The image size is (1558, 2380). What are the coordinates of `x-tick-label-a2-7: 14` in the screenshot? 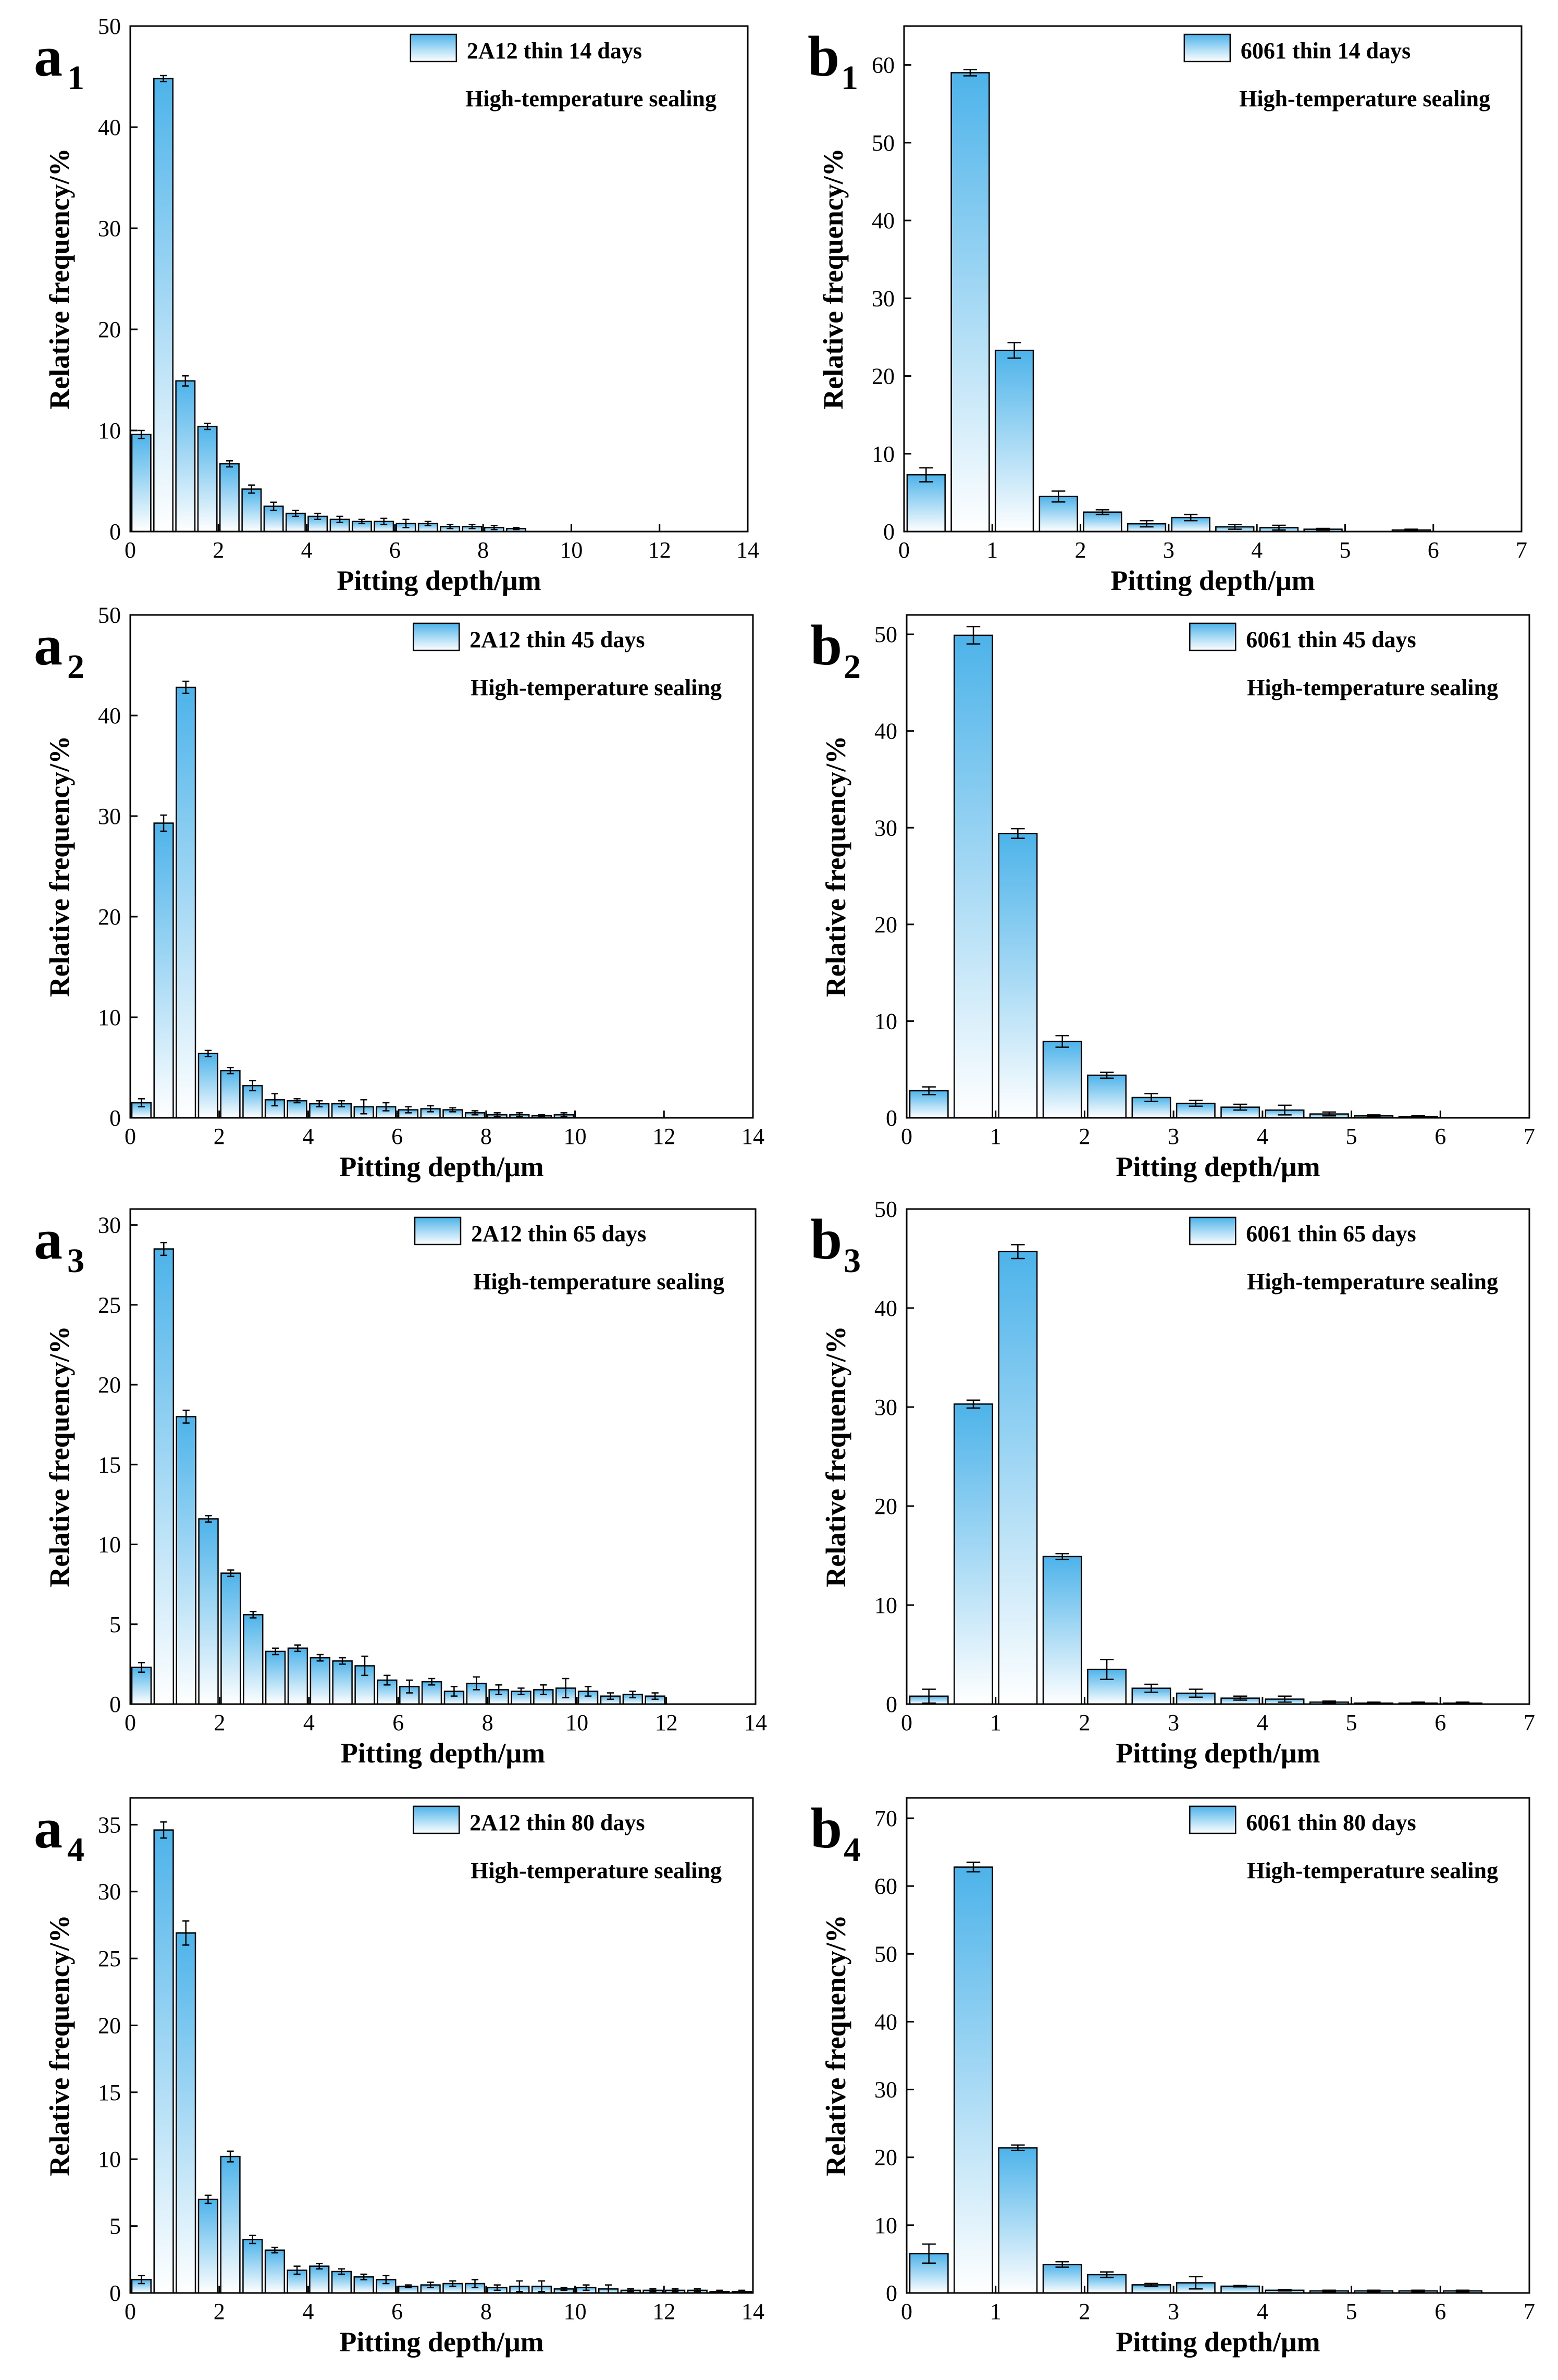 It's located at (752, 1137).